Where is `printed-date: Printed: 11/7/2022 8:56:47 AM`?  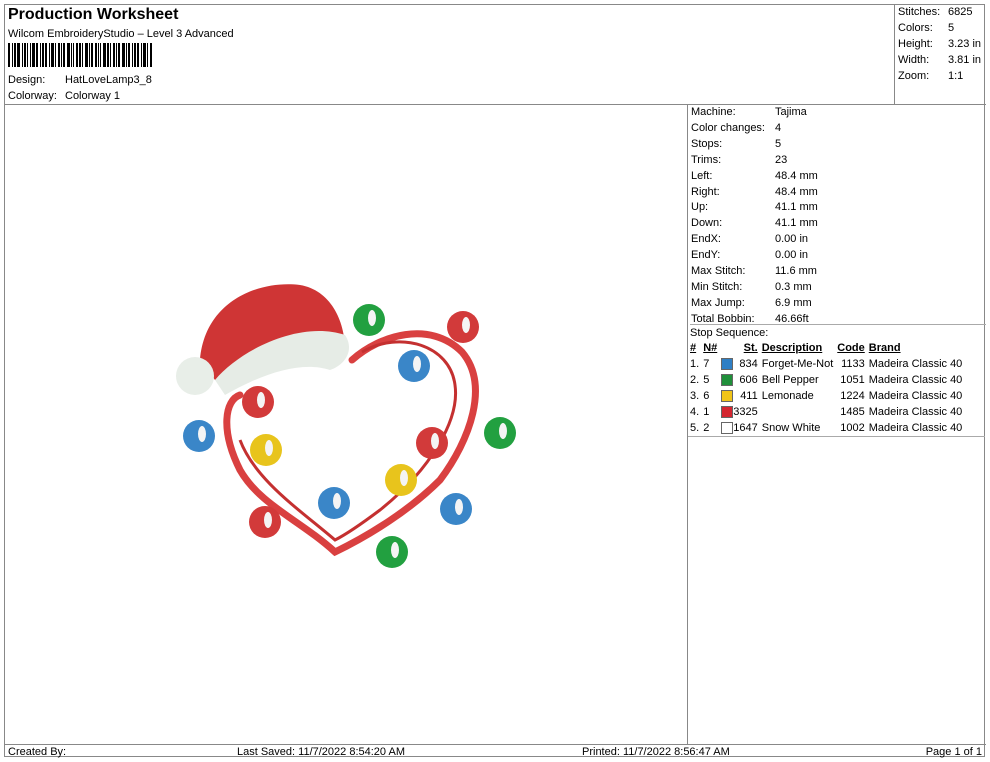 printed-date: Printed: 11/7/2022 8:56:47 AM is located at coordinates (656, 752).